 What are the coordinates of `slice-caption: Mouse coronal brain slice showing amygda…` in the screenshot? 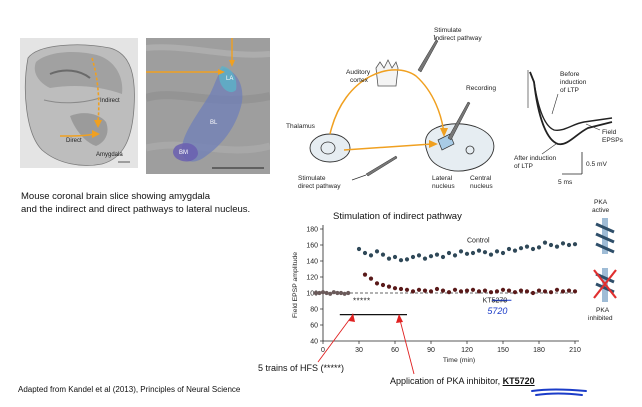 It's located at (156, 203).